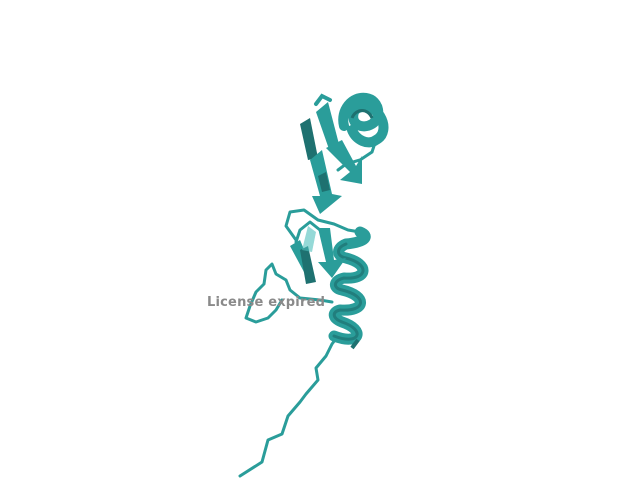 The width and height of the screenshot is (640, 480). What do you see at coordinates (289, 406) in the screenshot?
I see `coil-tail` at bounding box center [289, 406].